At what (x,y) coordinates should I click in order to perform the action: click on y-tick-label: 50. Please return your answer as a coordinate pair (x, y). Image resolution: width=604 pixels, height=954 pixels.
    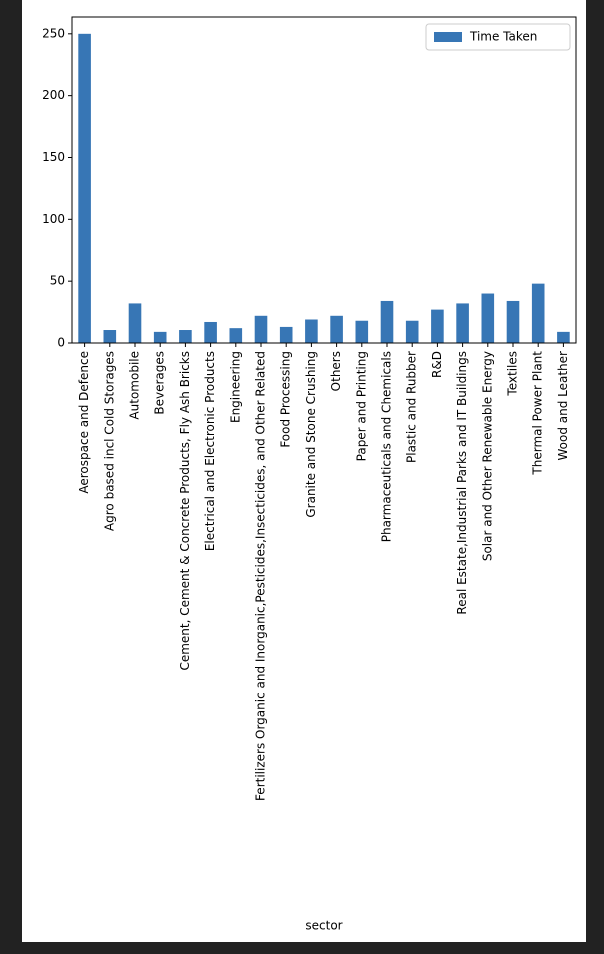
    Looking at the image, I should click on (57, 281).